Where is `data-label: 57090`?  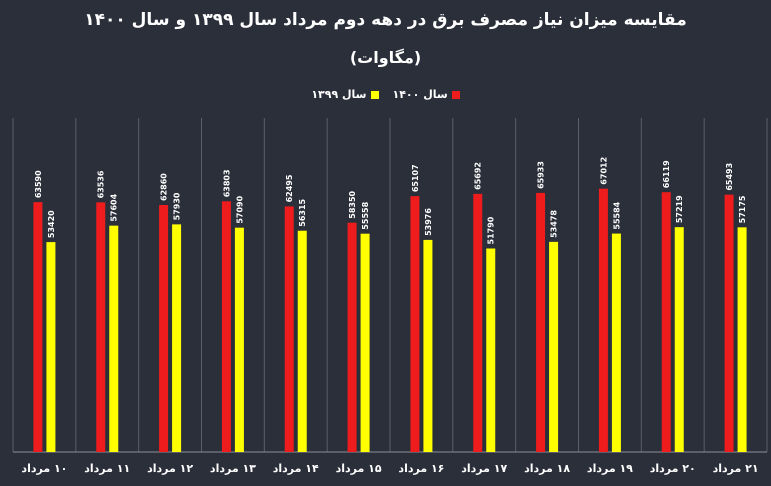 data-label: 57090 is located at coordinates (239, 209).